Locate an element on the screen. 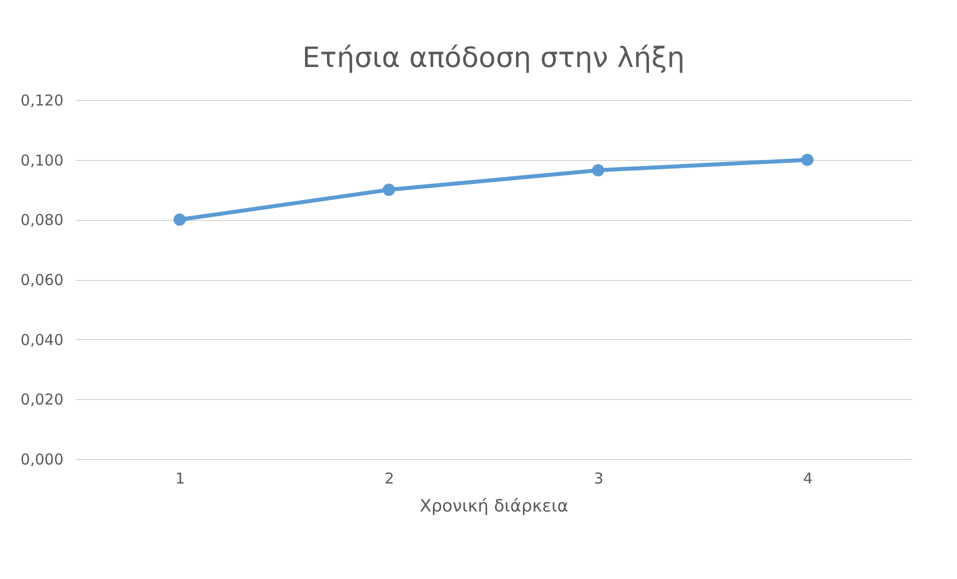 Image resolution: width=957 pixels, height=579 pixels. y-tick-label: 0,060 is located at coordinates (42, 280).